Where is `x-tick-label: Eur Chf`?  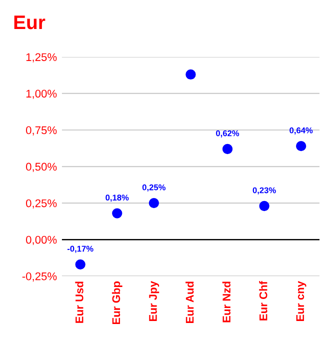
x-tick-label: Eur Chf is located at coordinates (263, 300).